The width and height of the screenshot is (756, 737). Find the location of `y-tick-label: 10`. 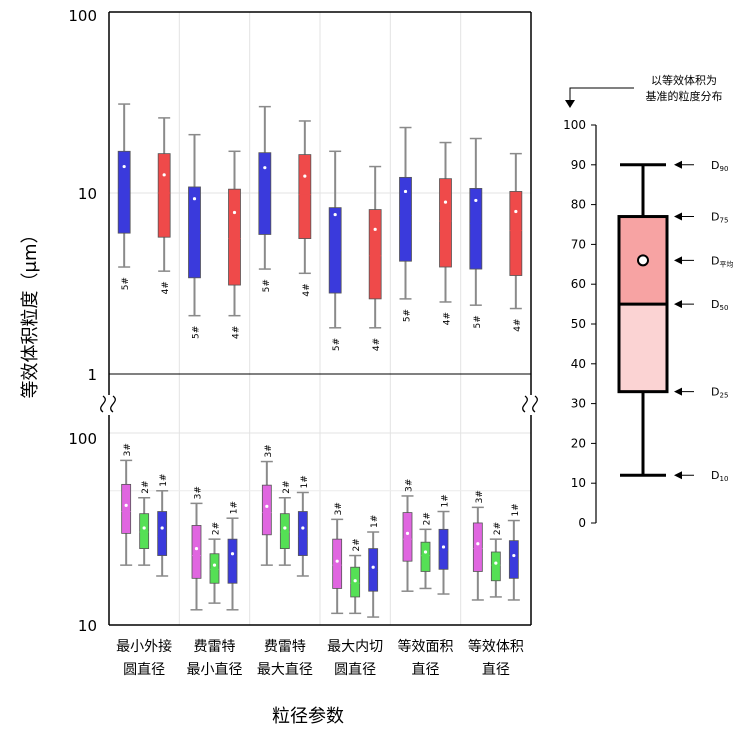

y-tick-label: 10 is located at coordinates (87, 194).